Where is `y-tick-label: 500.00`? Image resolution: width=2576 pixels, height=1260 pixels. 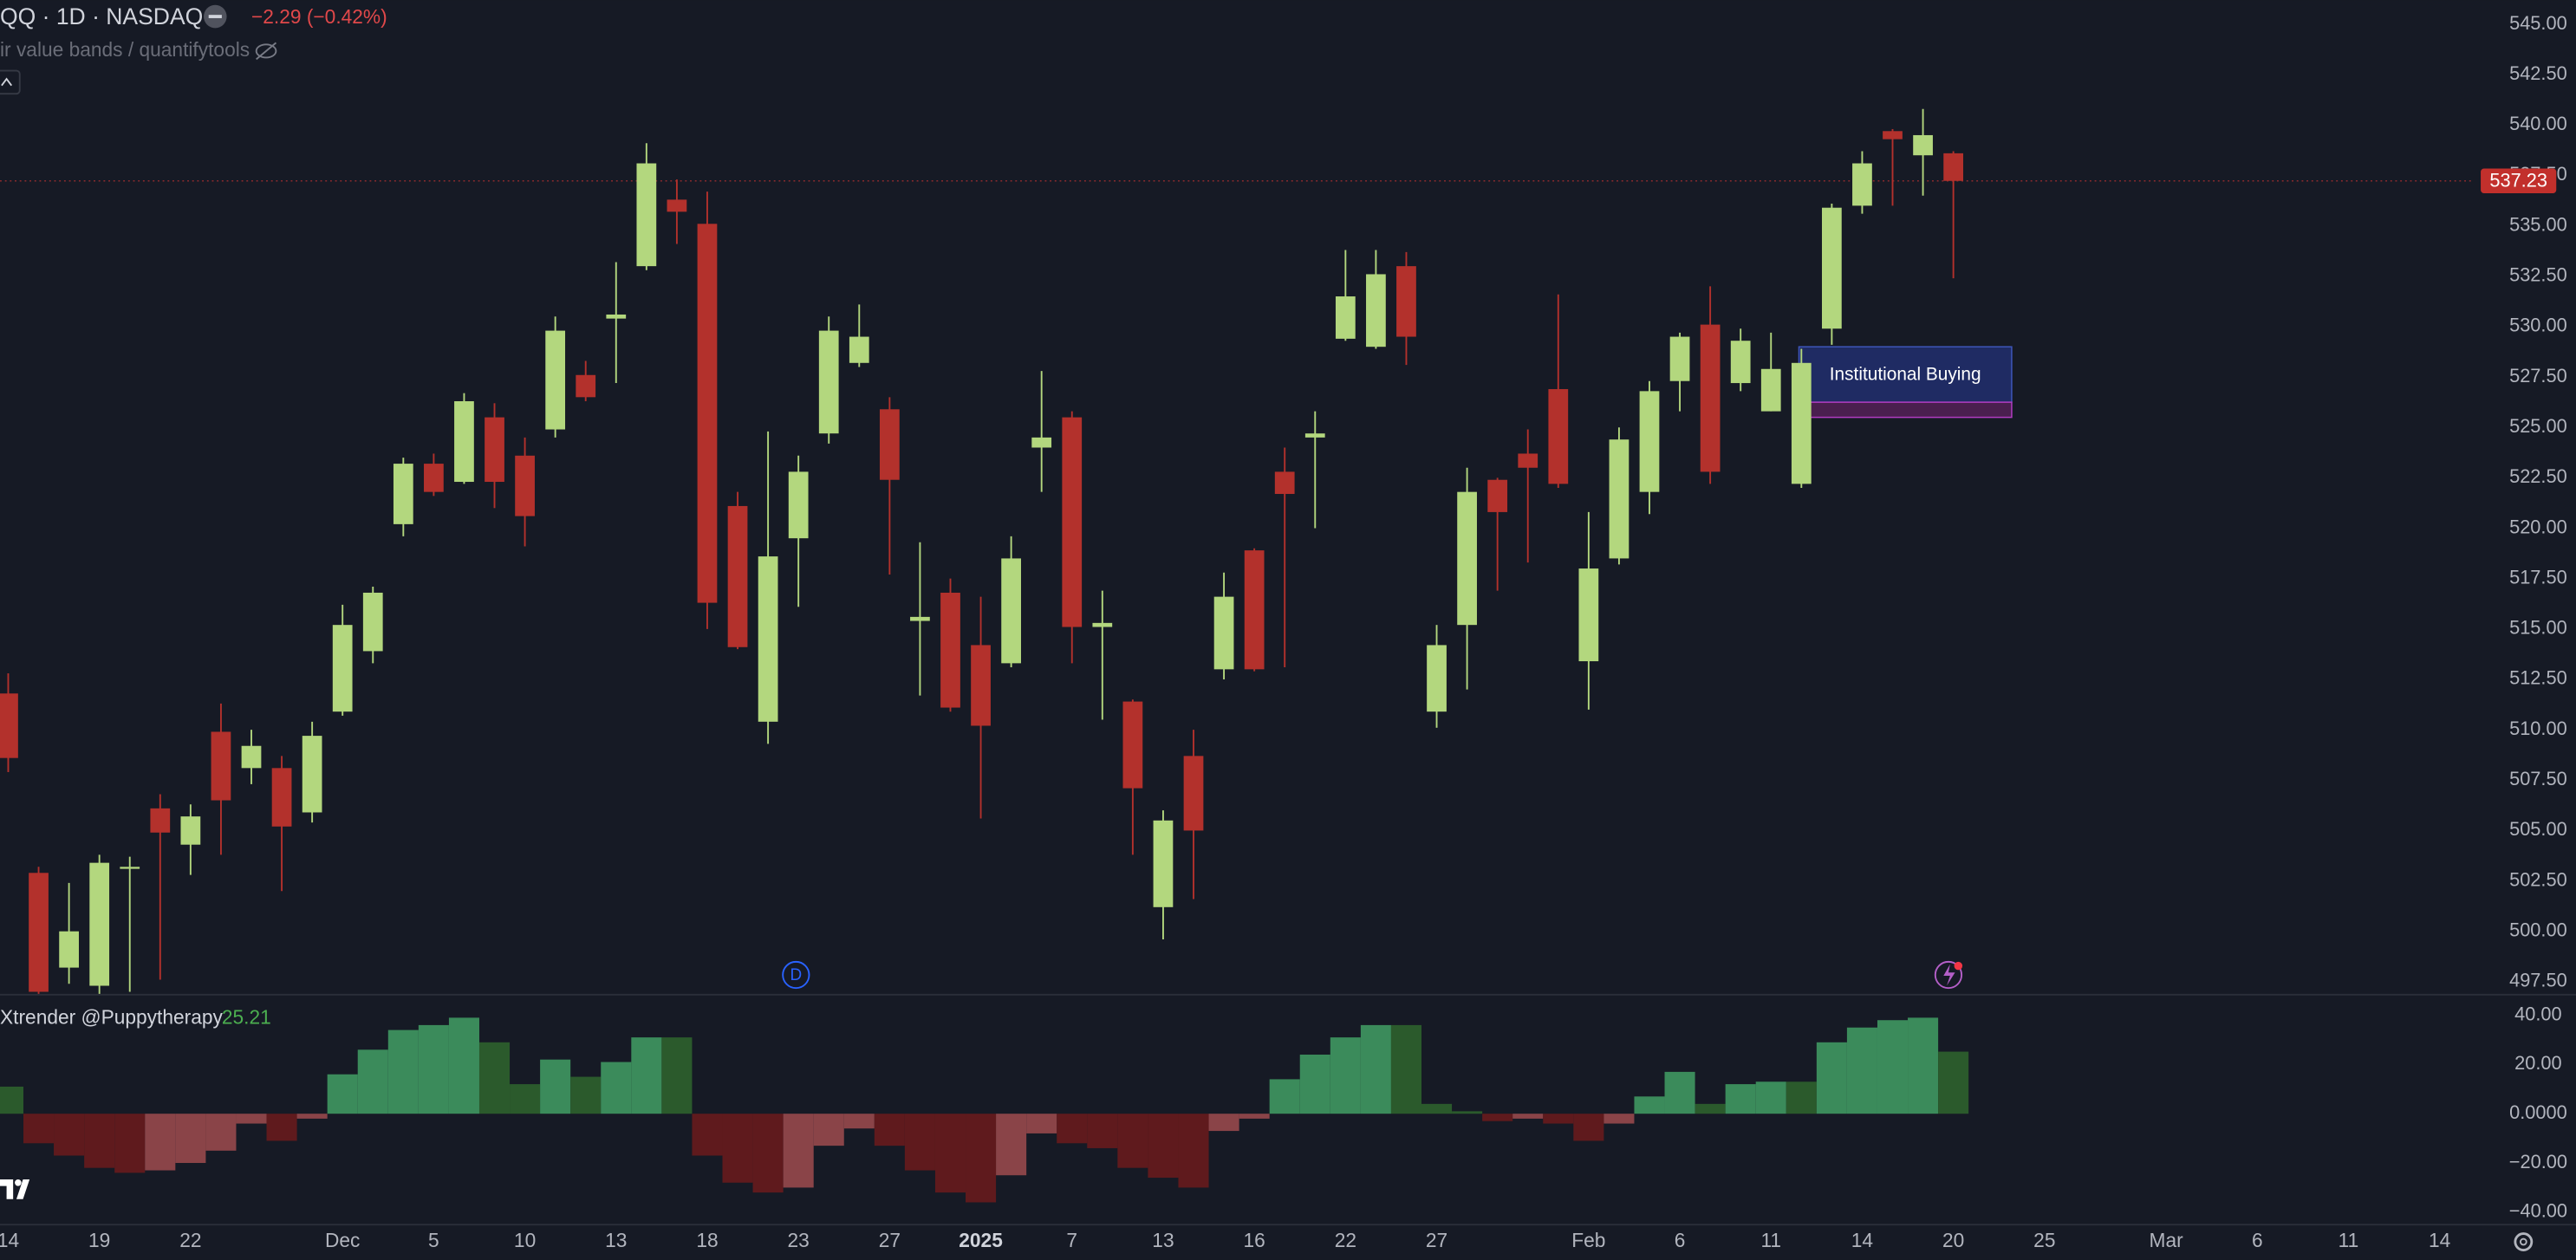 y-tick-label: 500.00 is located at coordinates (2538, 929).